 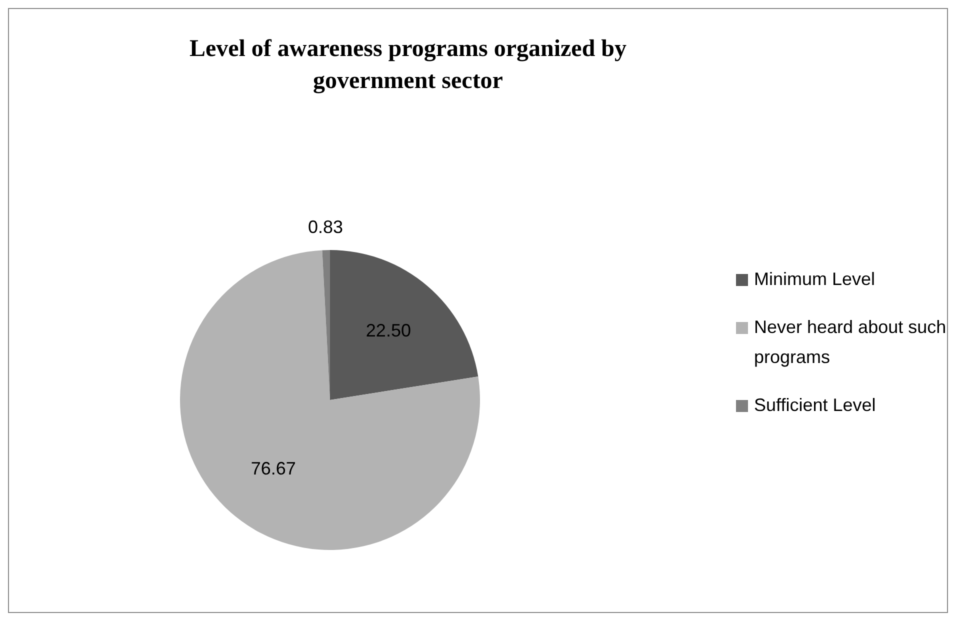 I want to click on legend-label: Minimum Level, so click(x=815, y=278).